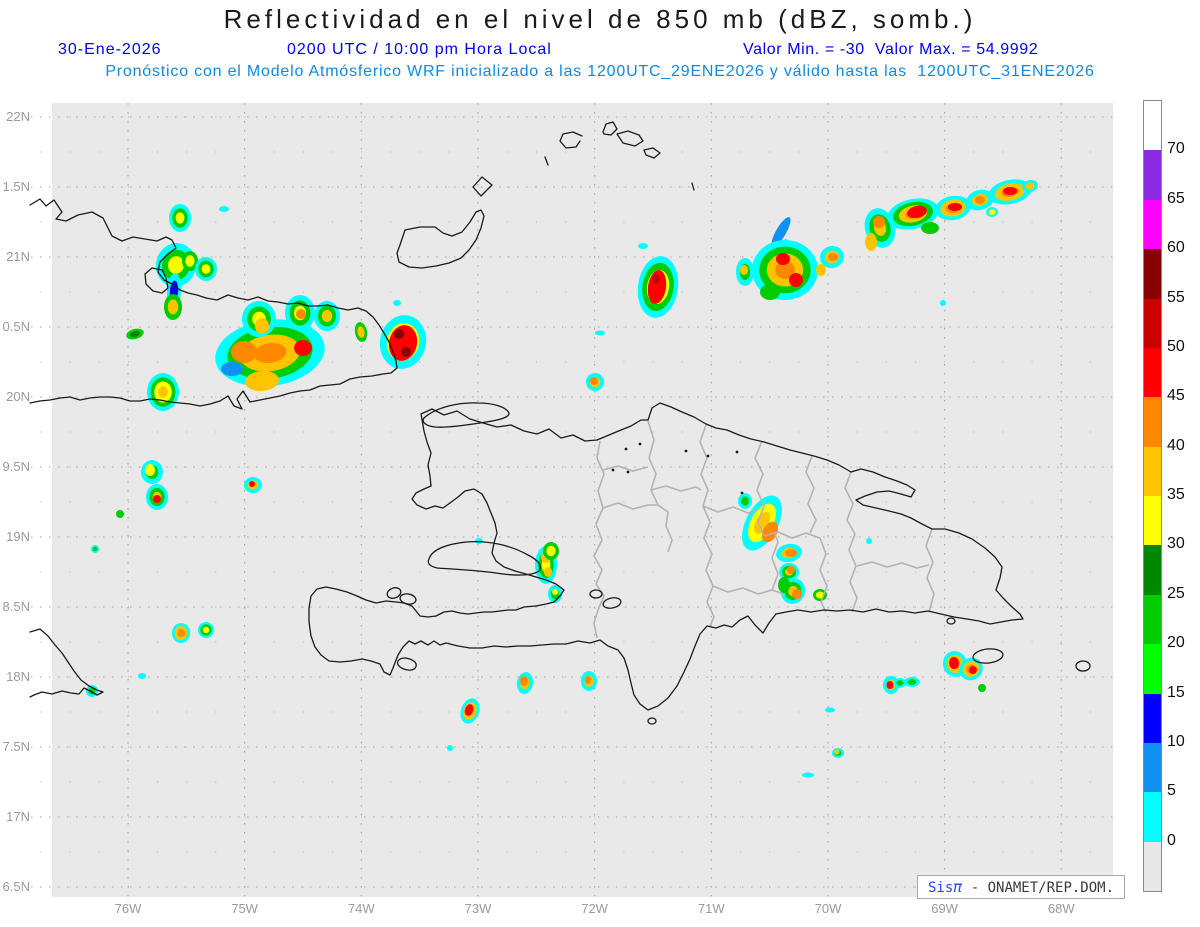 The height and width of the screenshot is (927, 1200). I want to click on lat-tick-label: 7.5N, so click(16, 746).